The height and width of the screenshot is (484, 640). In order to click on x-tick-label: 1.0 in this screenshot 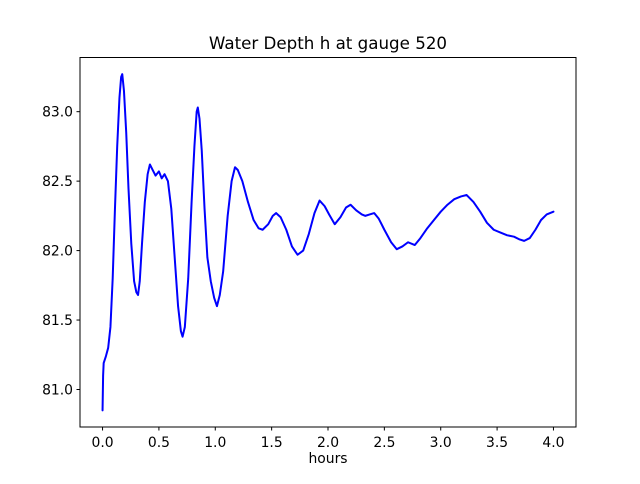, I will do `click(215, 443)`.